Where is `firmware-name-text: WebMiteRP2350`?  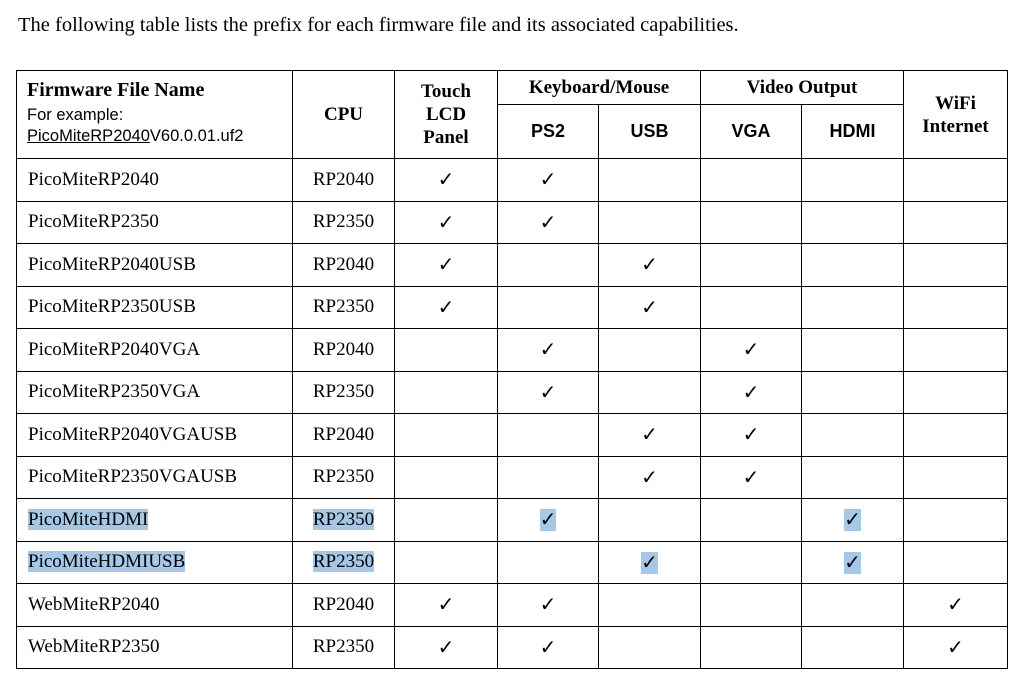 firmware-name-text: WebMiteRP2350 is located at coordinates (94, 647).